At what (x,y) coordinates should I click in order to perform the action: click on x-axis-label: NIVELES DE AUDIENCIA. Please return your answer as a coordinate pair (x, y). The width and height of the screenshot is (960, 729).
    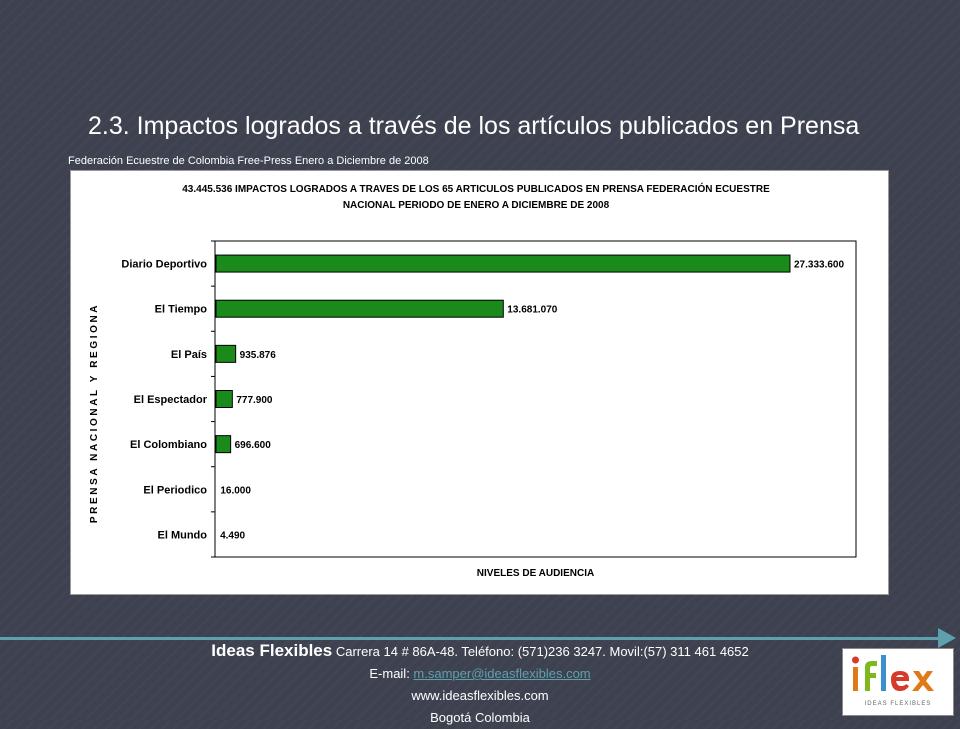
    Looking at the image, I should click on (535, 573).